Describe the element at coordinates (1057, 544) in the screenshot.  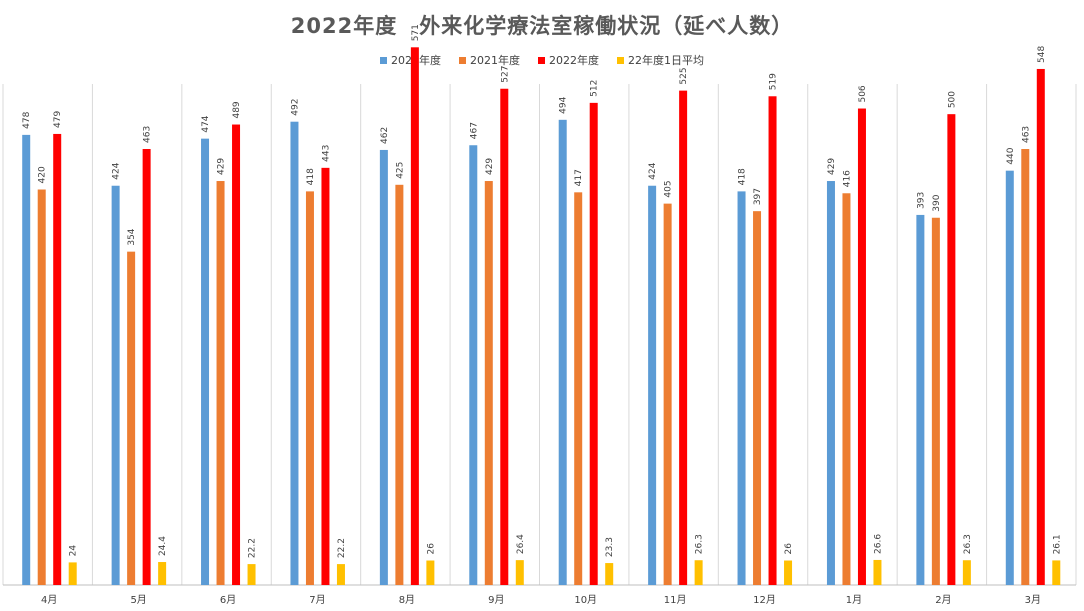
I see `data-label: 26.1` at that location.